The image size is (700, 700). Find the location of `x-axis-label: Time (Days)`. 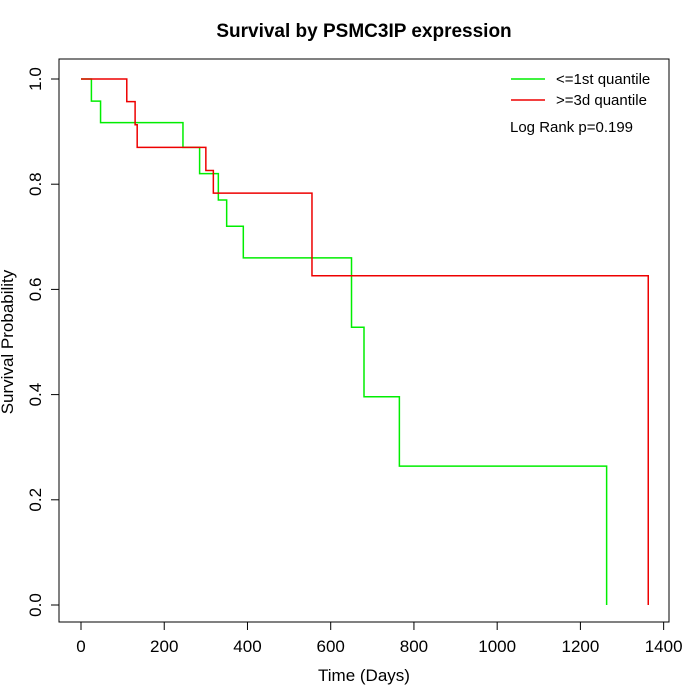

x-axis-label: Time (Days) is located at coordinates (364, 675).